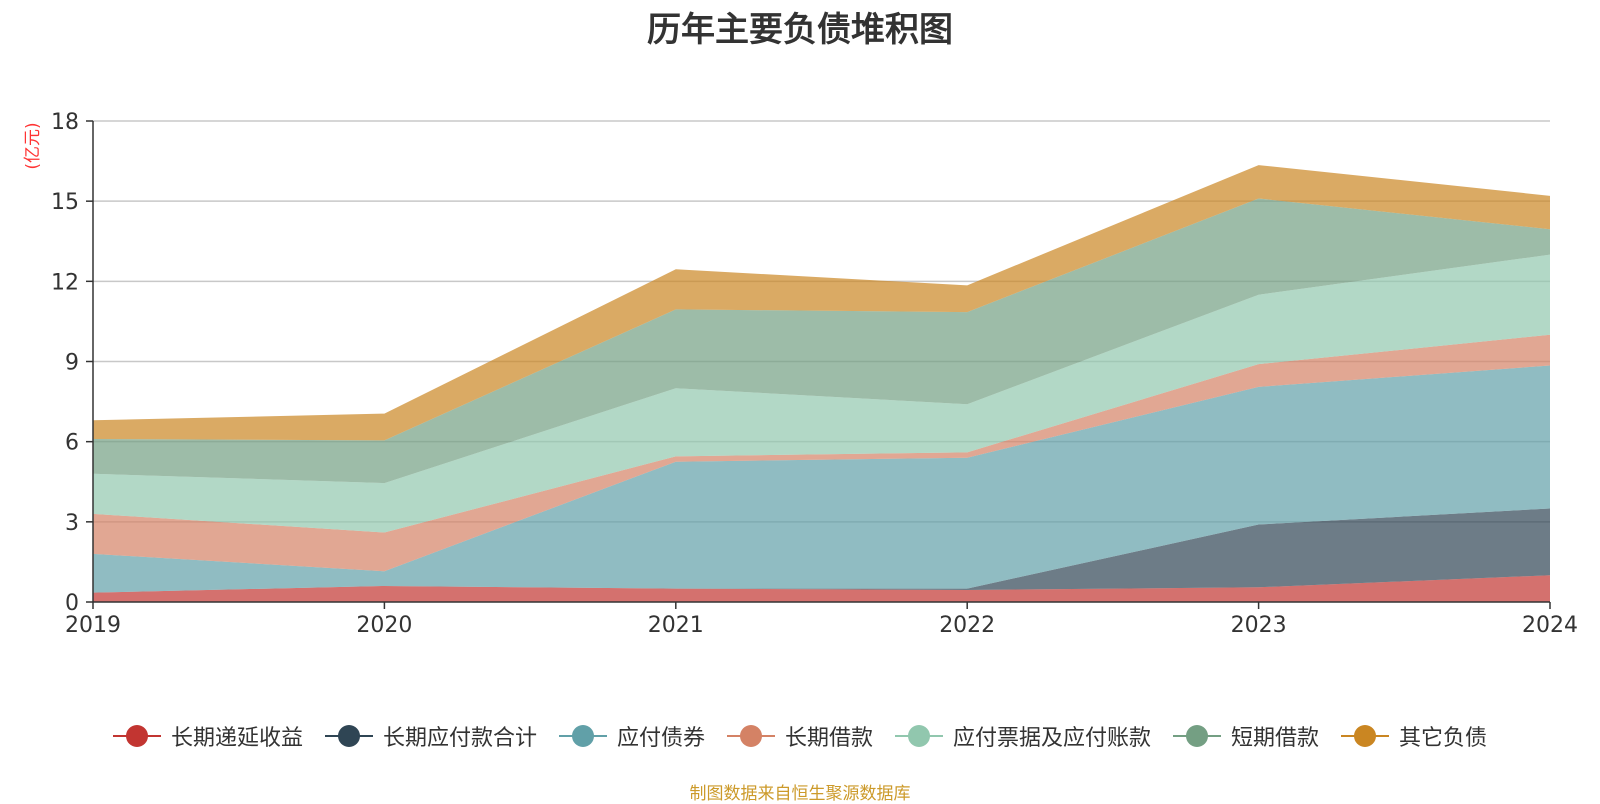 The image size is (1600, 804). I want to click on legend-item: 应付票据及应付账款, so click(1023, 736).